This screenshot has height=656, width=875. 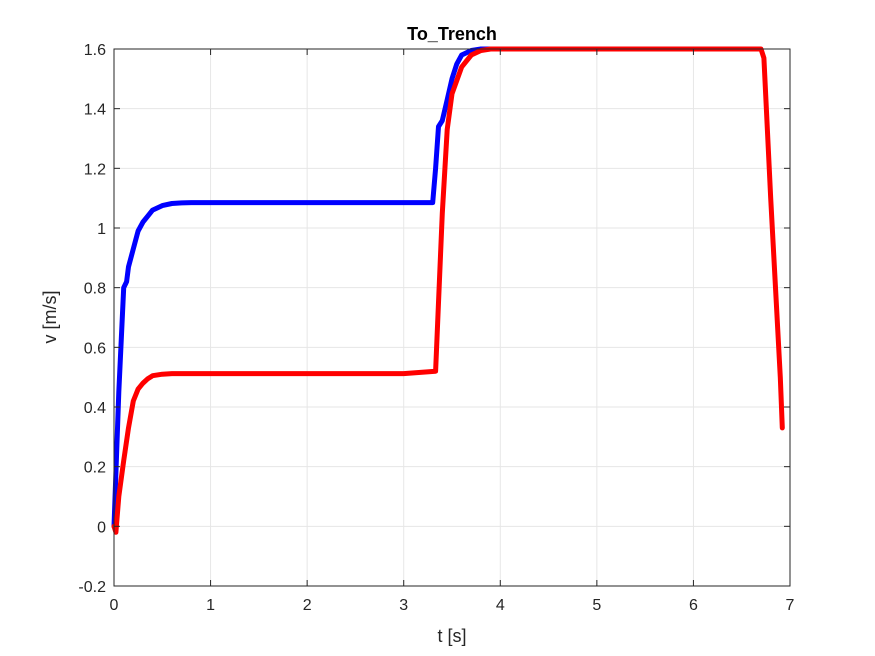 What do you see at coordinates (95, 468) in the screenshot?
I see `y-tick-label: 0.2` at bounding box center [95, 468].